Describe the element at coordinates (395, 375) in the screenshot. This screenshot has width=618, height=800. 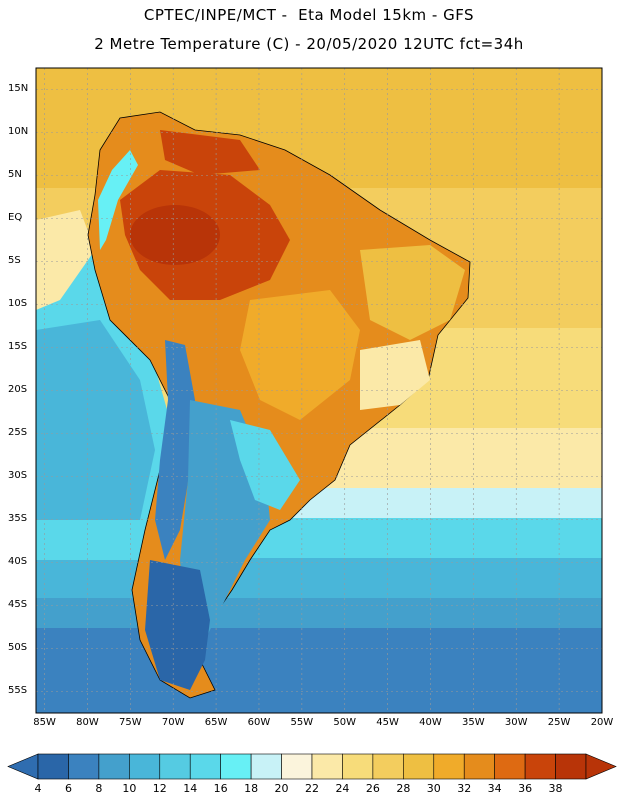
I see `southeast-brazil-cool` at that location.